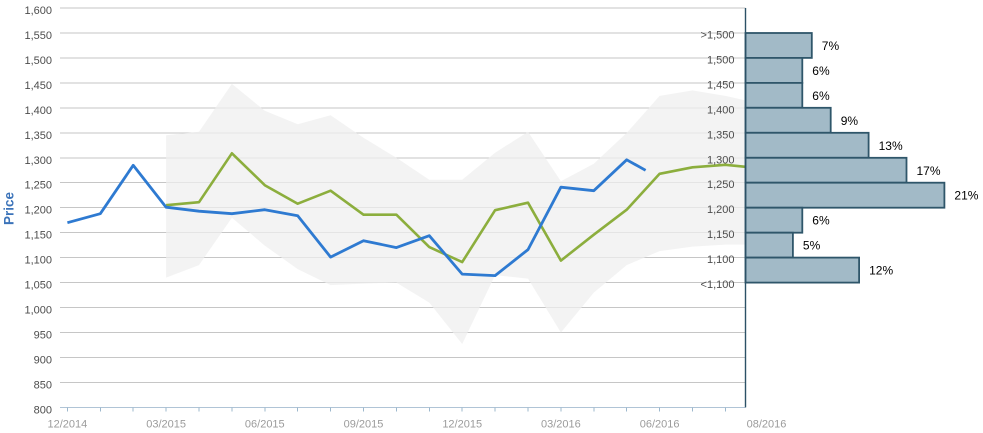 This screenshot has width=983, height=433. I want to click on svg-text: 1,050, so click(38, 286).